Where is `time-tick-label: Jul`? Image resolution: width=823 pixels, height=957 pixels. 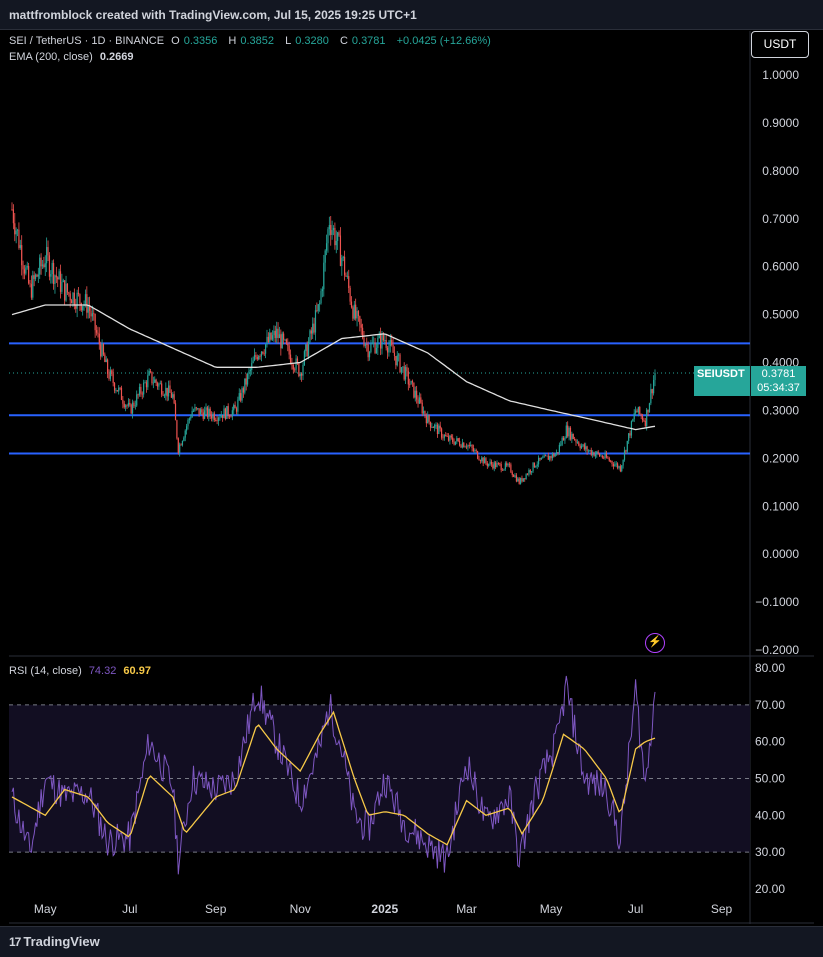
time-tick-label: Jul is located at coordinates (129, 909).